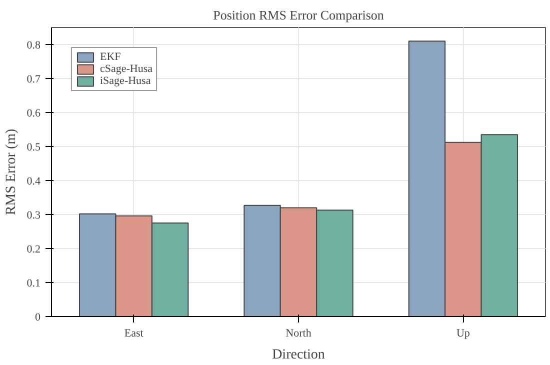 The image size is (550, 365). Describe the element at coordinates (126, 69) in the screenshot. I see `legend-label: cSage-Husa` at that location.